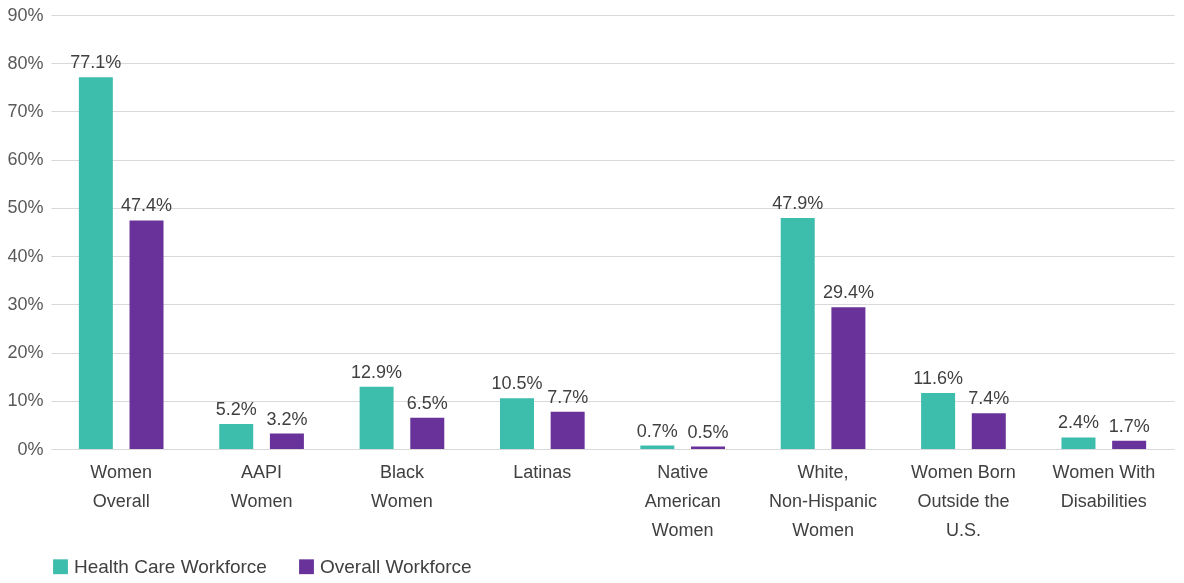 Image resolution: width=1184 pixels, height=583 pixels. Describe the element at coordinates (377, 371) in the screenshot. I see `data-label: 12.9%` at that location.